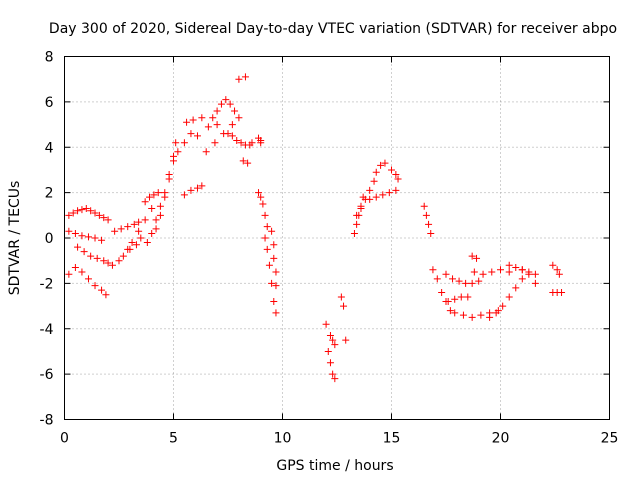  I want to click on y-tick-label: 6, so click(49, 103).